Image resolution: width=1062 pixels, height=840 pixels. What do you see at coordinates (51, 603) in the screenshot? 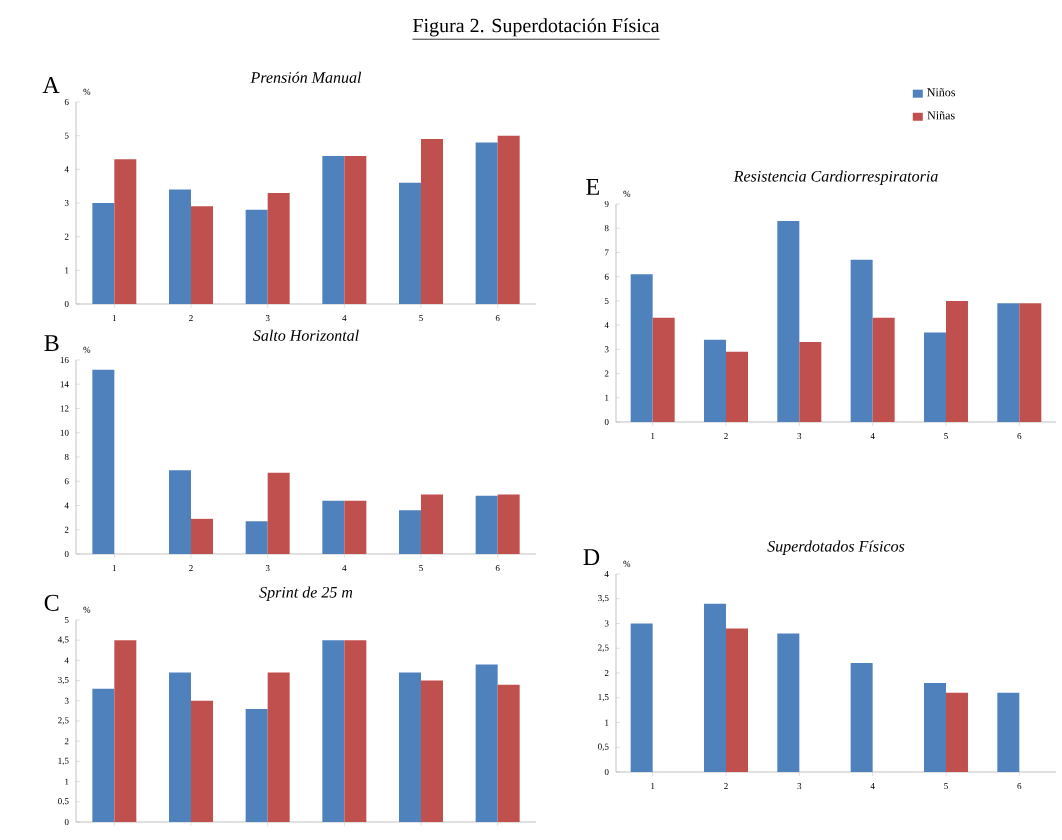
I see `text: C` at bounding box center [51, 603].